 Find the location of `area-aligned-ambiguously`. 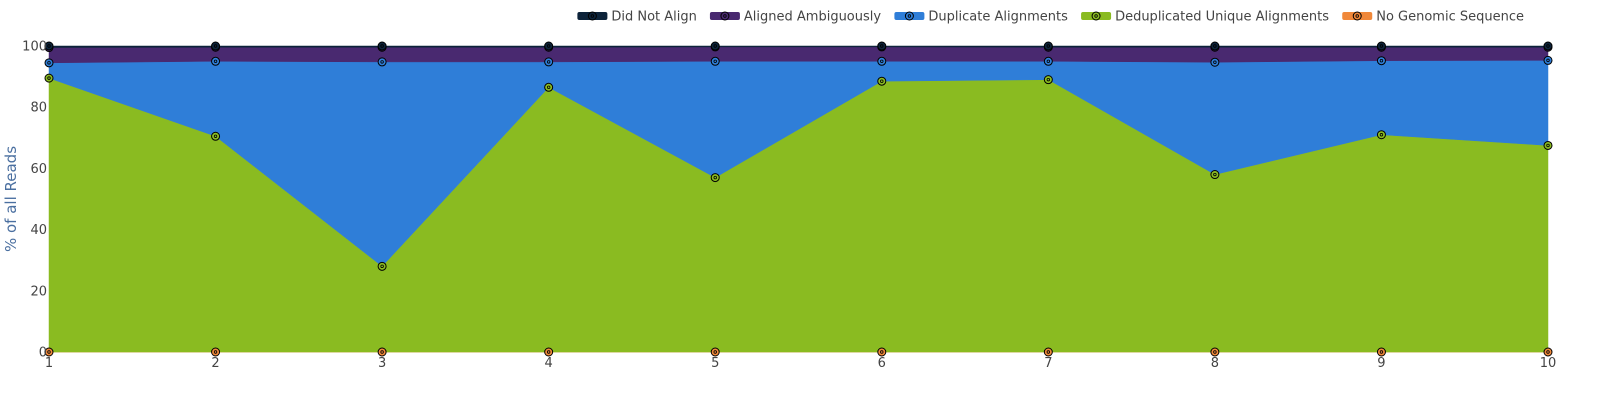

area-aligned-ambiguously is located at coordinates (798, 55).